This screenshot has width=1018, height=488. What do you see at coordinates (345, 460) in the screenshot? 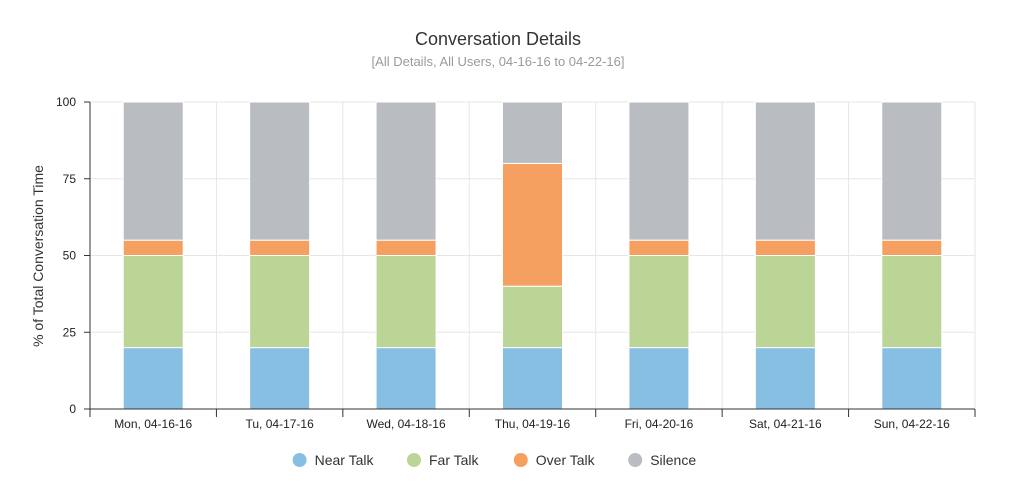
I see `legend-label: Near Talk` at bounding box center [345, 460].